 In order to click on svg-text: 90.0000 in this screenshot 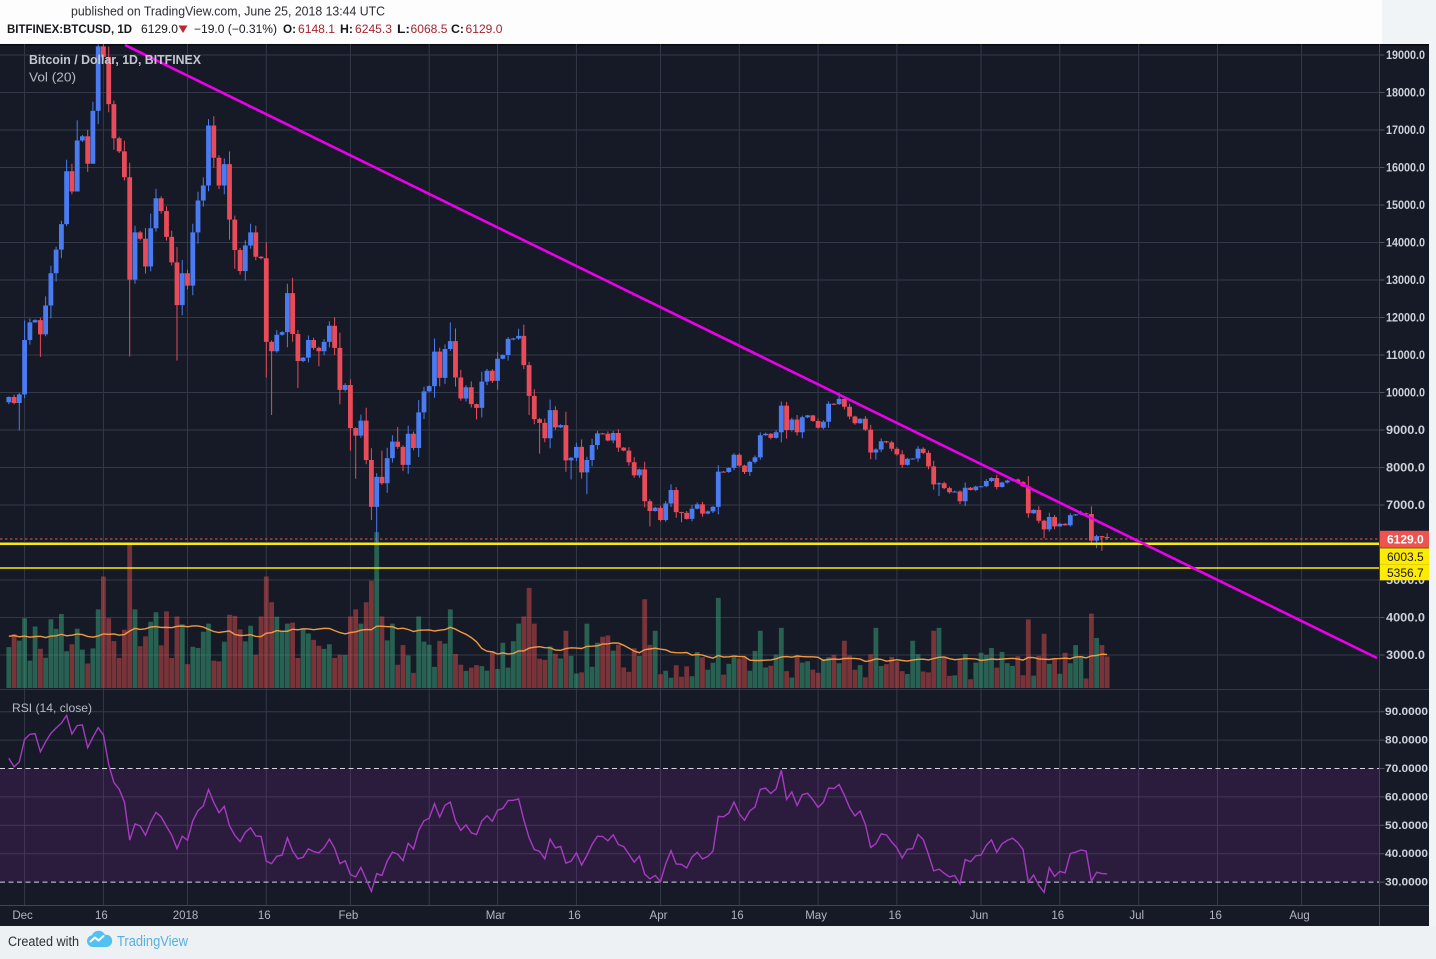, I will do `click(1406, 712)`.